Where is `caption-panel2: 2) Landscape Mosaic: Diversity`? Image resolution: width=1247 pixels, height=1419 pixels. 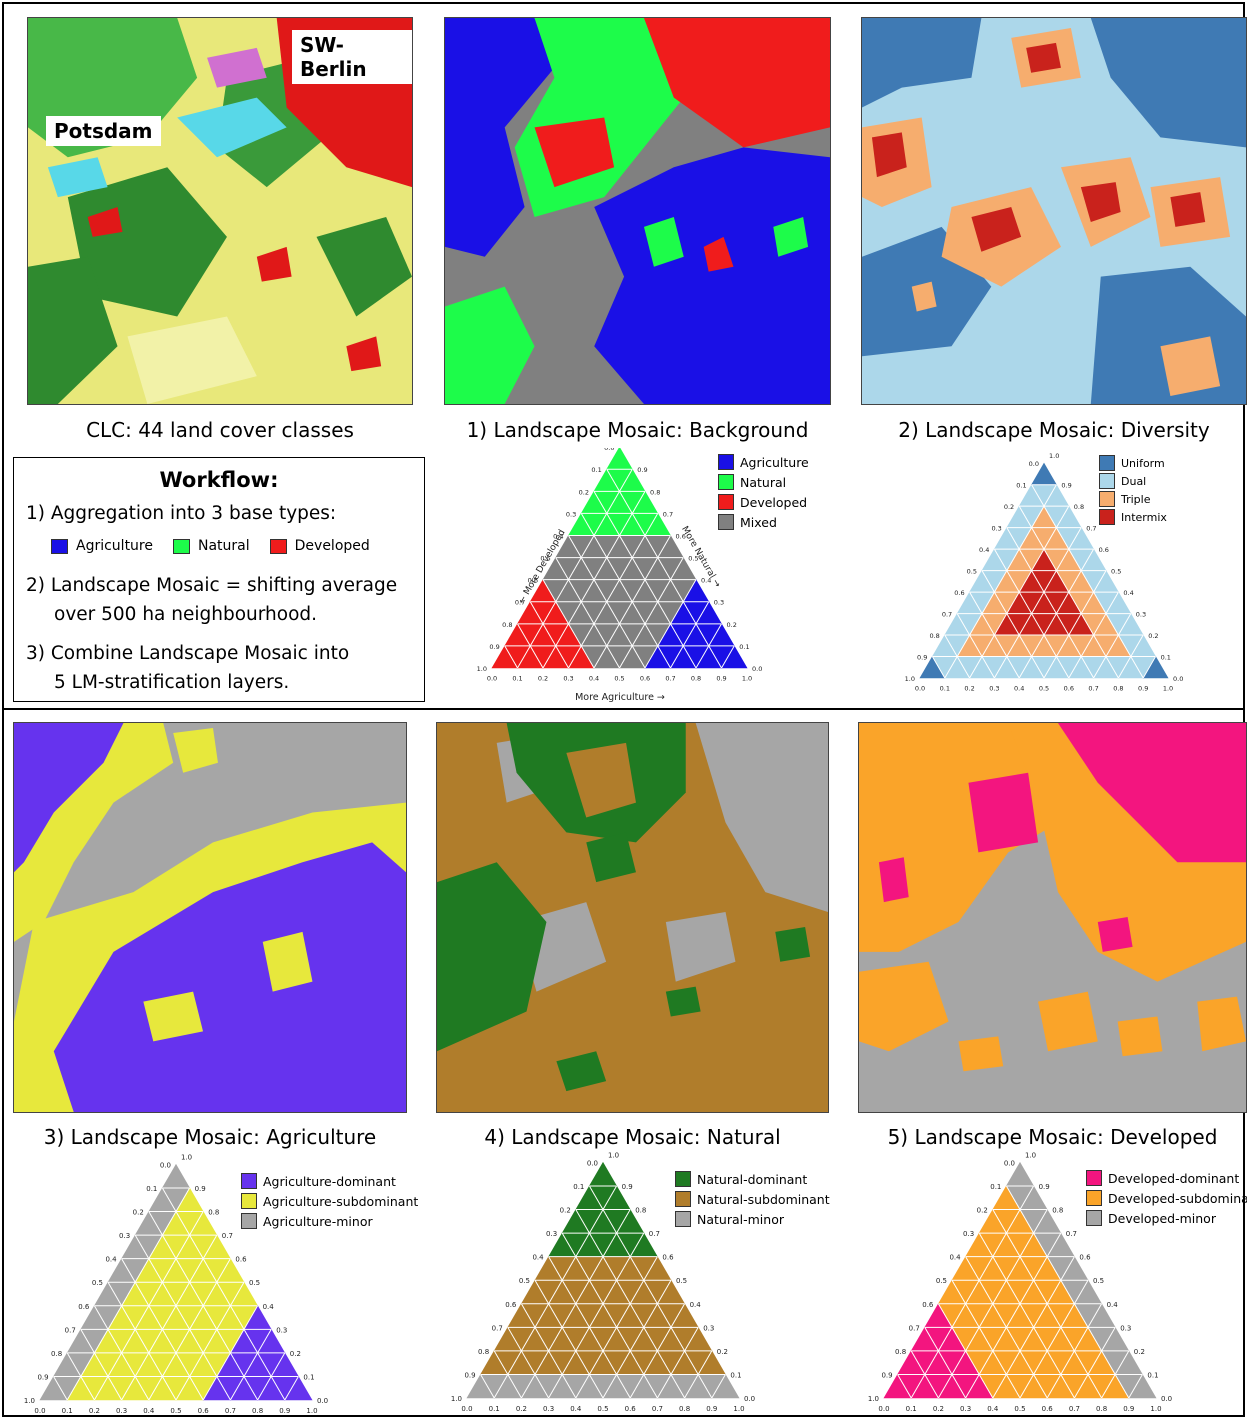
caption-panel2: 2) Landscape Mosaic: Diversity is located at coordinates (1054, 430).